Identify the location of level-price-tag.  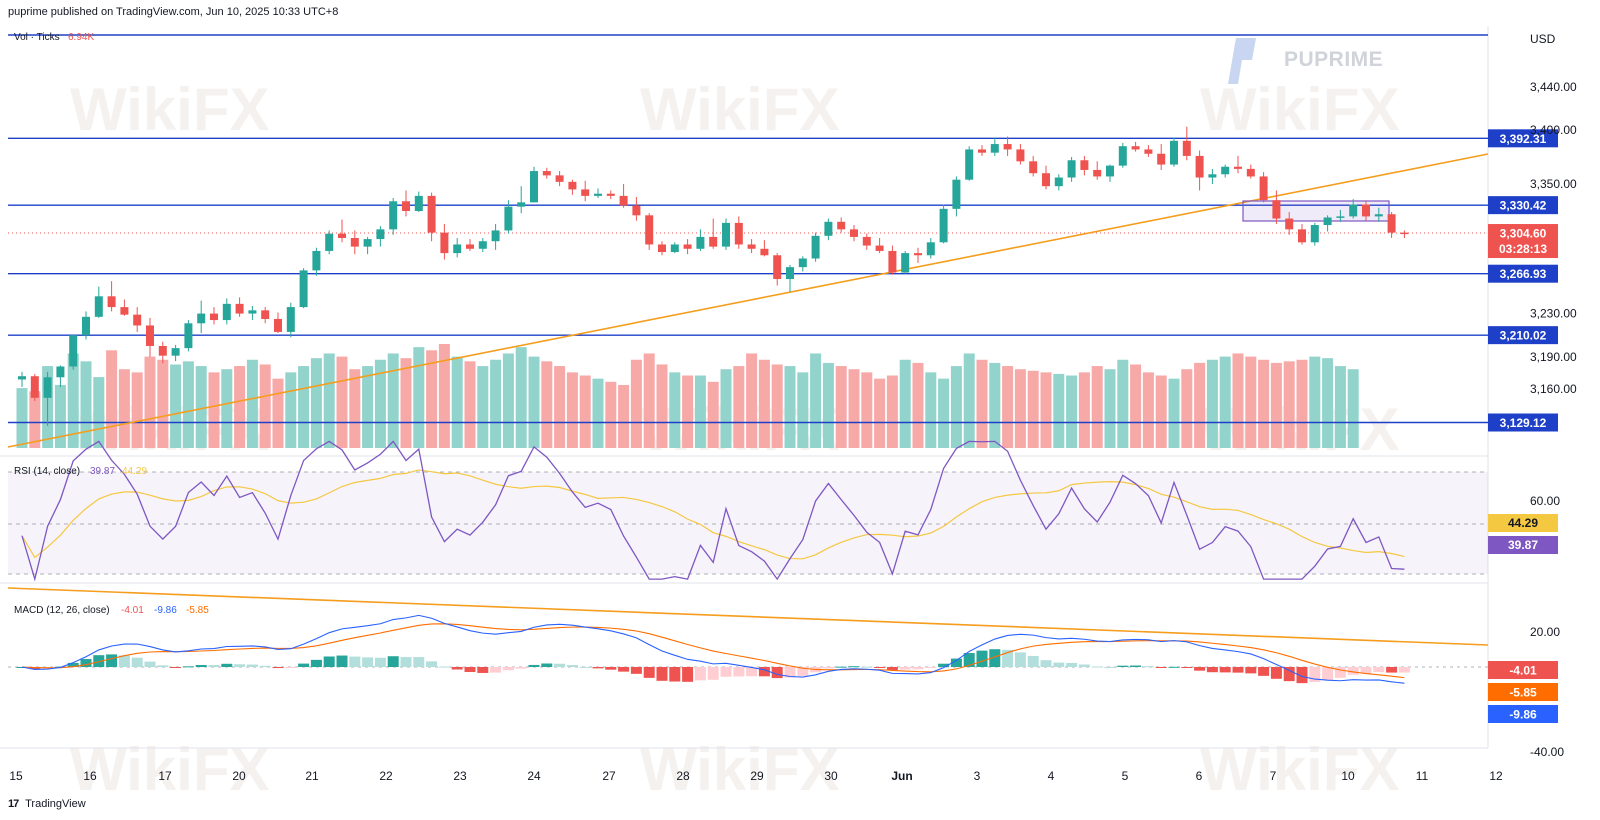
(1523, 205).